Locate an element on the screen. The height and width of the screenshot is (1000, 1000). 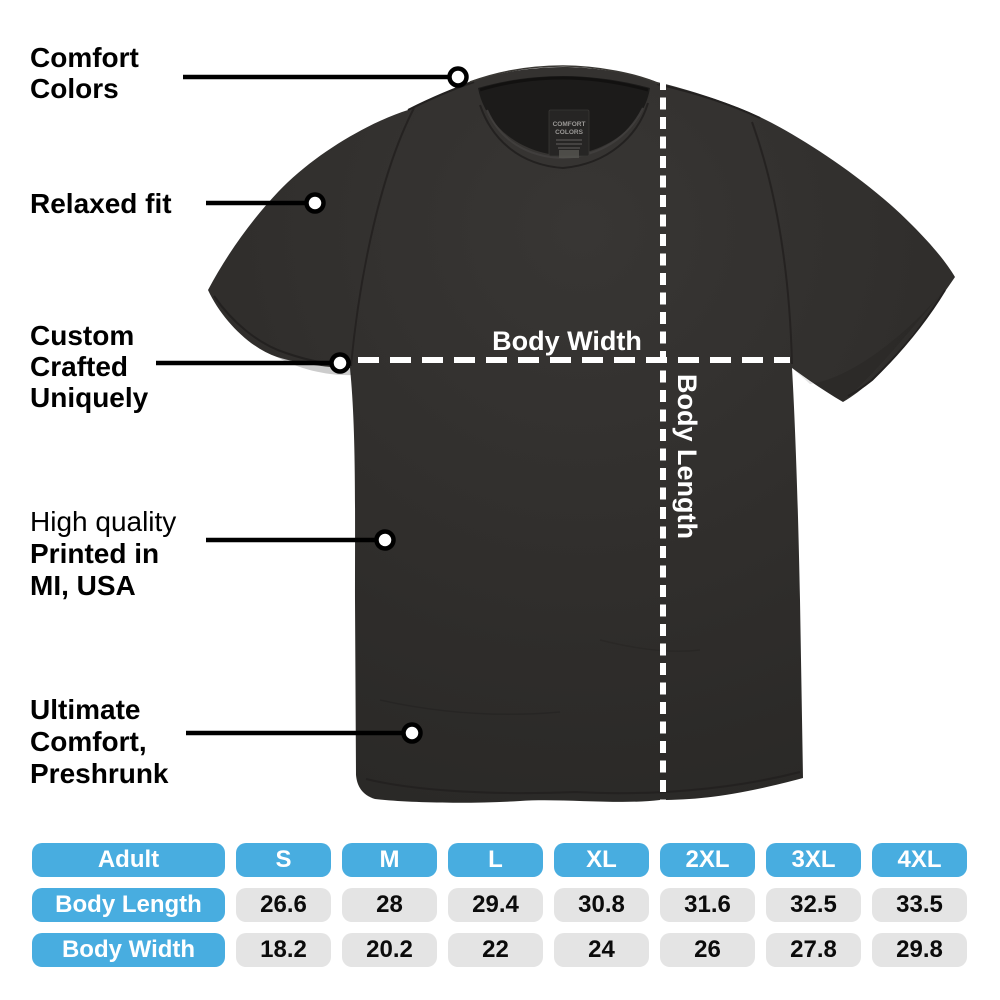
callout-quality-line2: Printed in is located at coordinates (95, 553).